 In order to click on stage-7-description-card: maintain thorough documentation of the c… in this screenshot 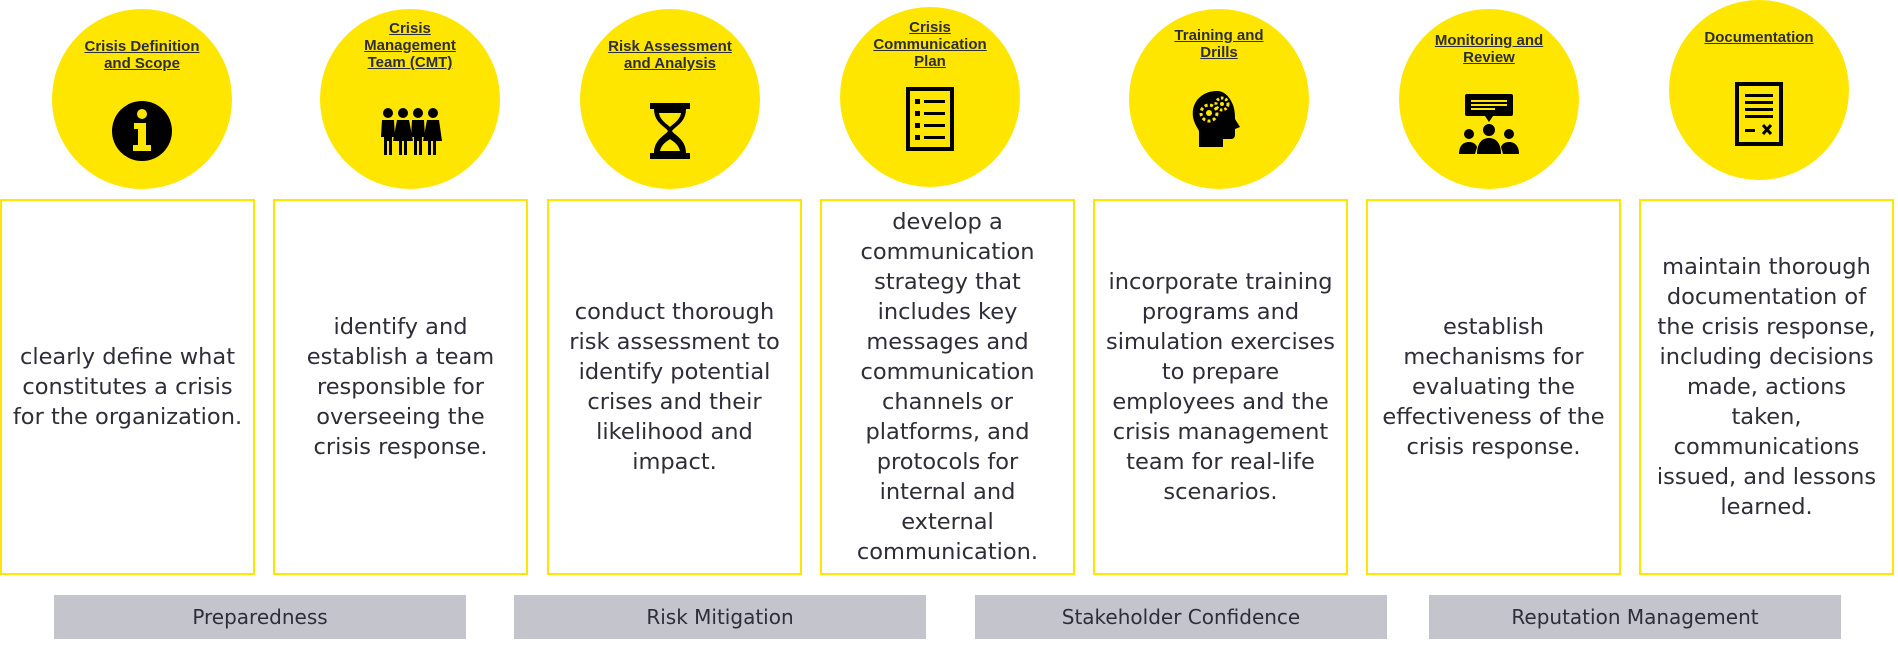, I will do `click(1766, 387)`.